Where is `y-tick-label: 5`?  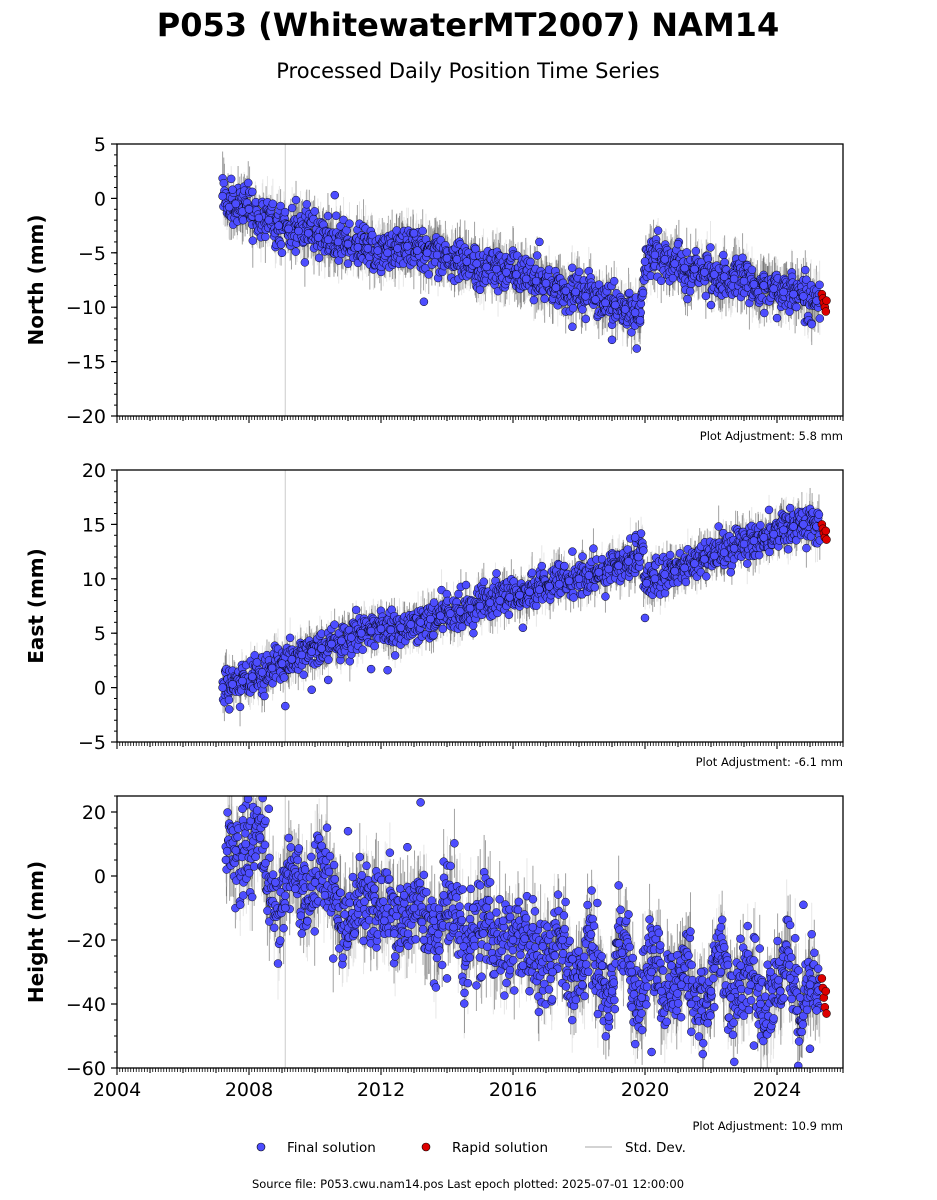
y-tick-label: 5 is located at coordinates (100, 145).